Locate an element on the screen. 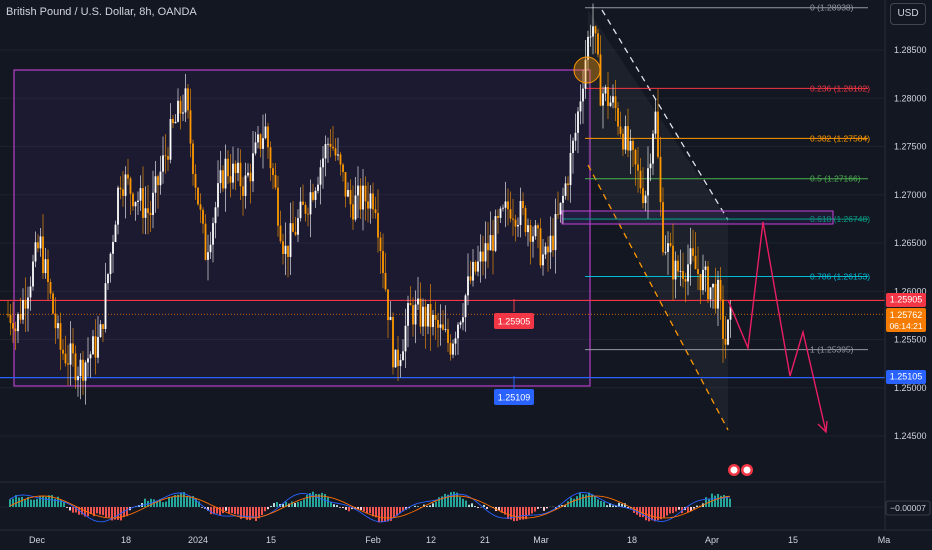  time-tick-label: 12 is located at coordinates (431, 540).